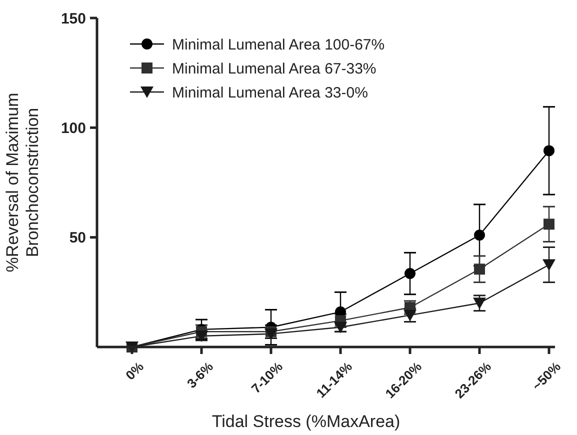 Image resolution: width=577 pixels, height=435 pixels. I want to click on y-tick-label: 150, so click(73, 19).